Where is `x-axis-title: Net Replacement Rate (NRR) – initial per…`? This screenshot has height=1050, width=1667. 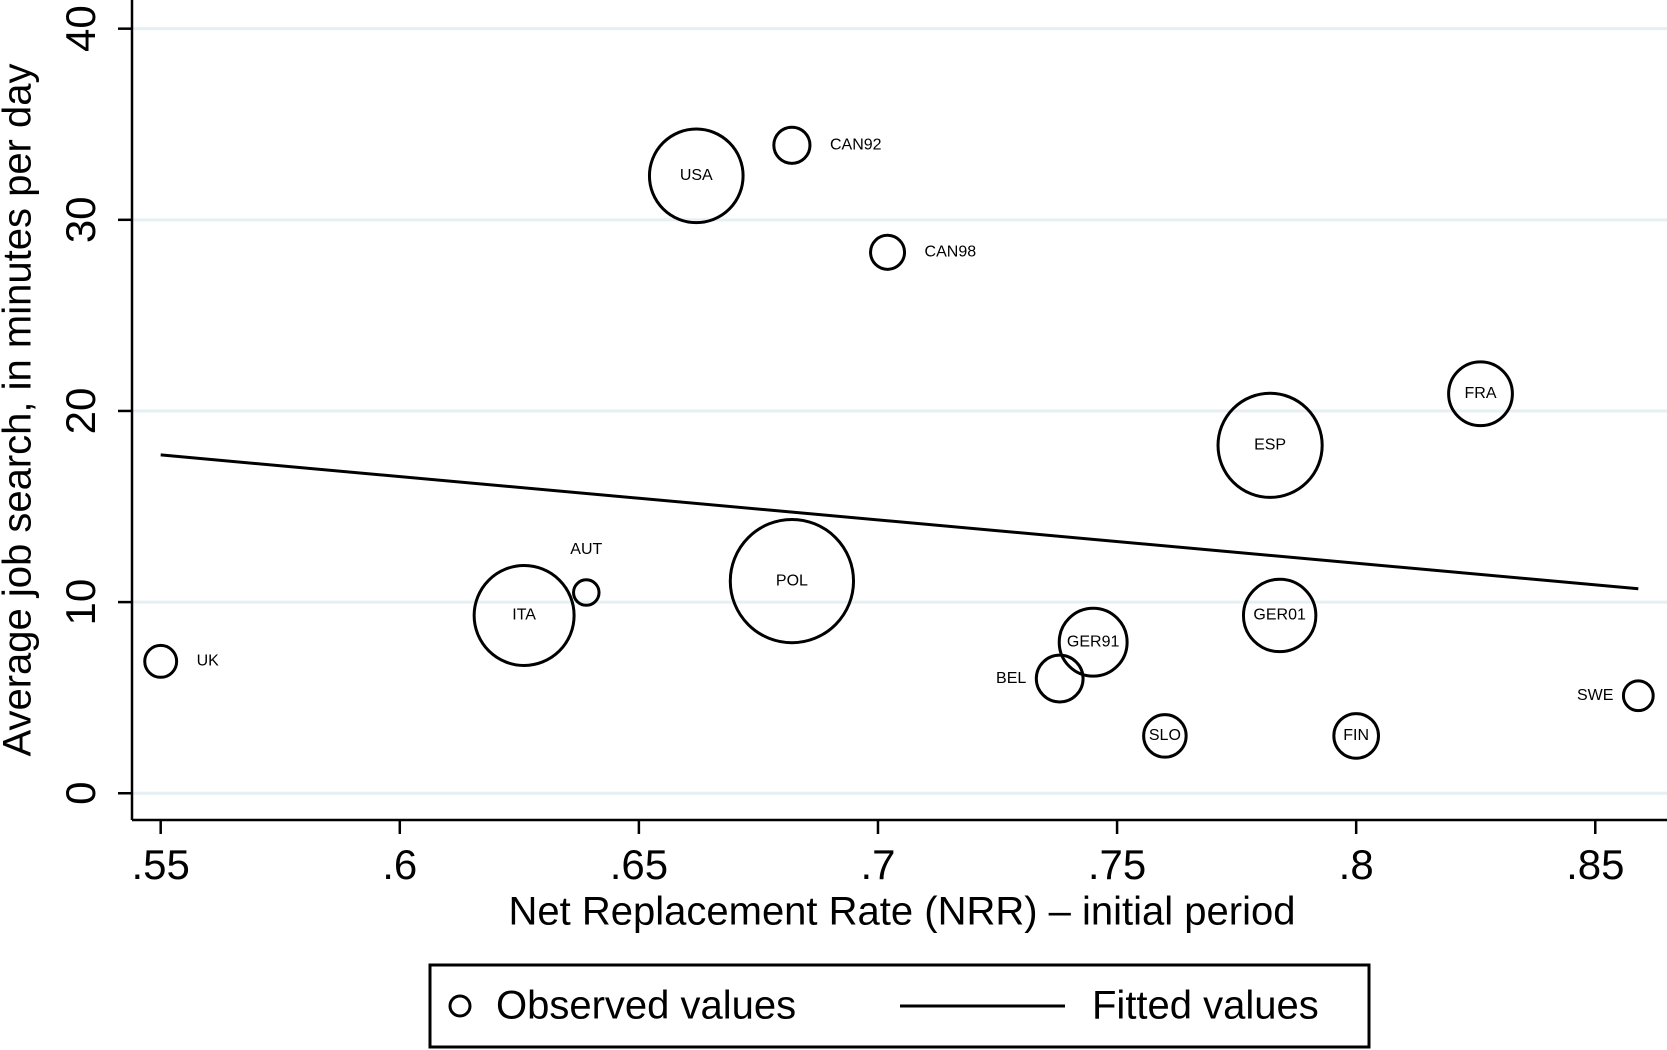
x-axis-title: Net Replacement Rate (NRR) – initial per… is located at coordinates (902, 912).